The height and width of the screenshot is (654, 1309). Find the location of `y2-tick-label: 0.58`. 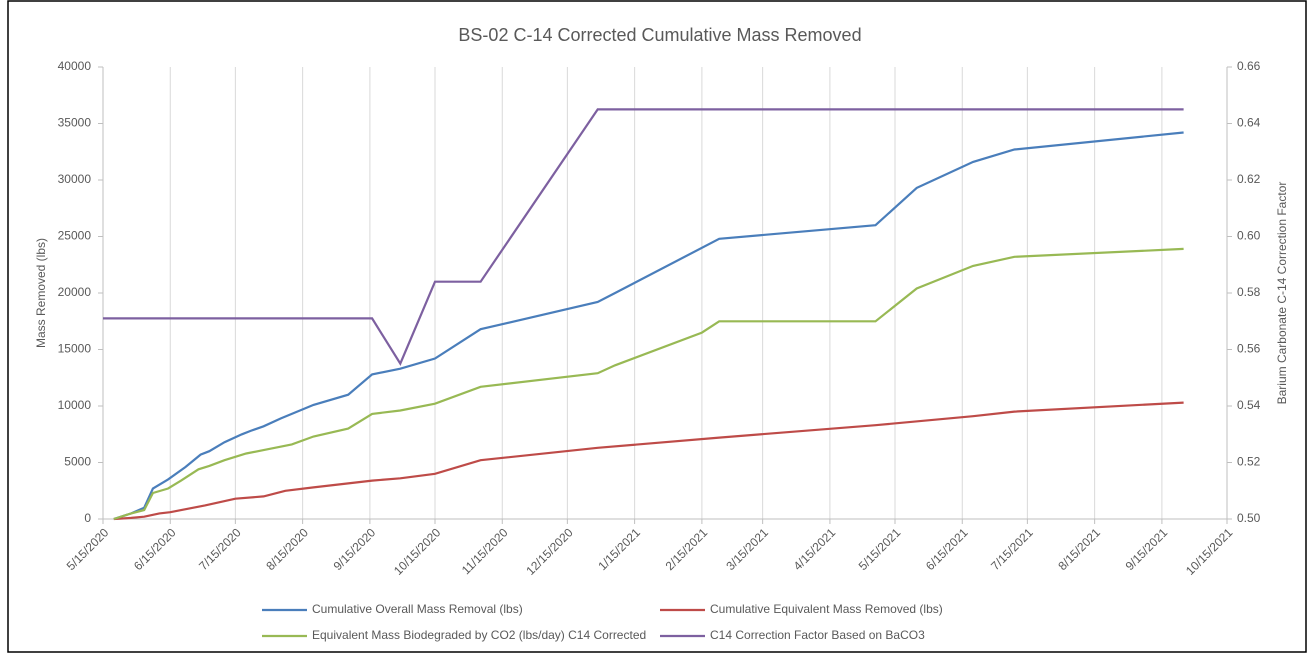

y2-tick-label: 0.58 is located at coordinates (1249, 292).